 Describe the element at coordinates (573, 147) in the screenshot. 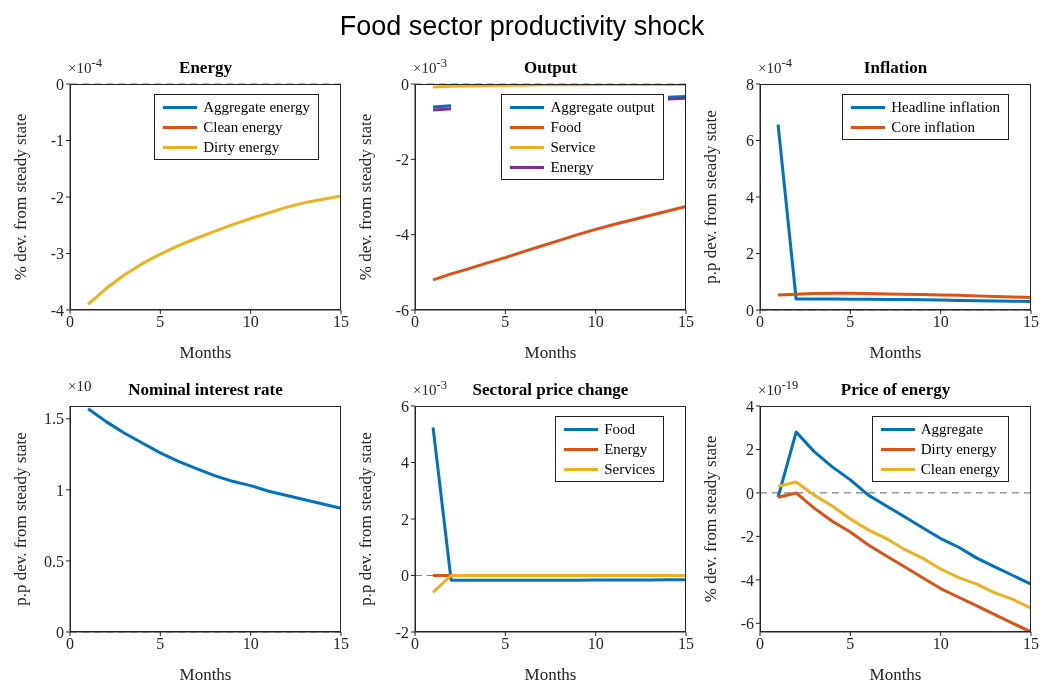

I see `legend-label: Service` at that location.